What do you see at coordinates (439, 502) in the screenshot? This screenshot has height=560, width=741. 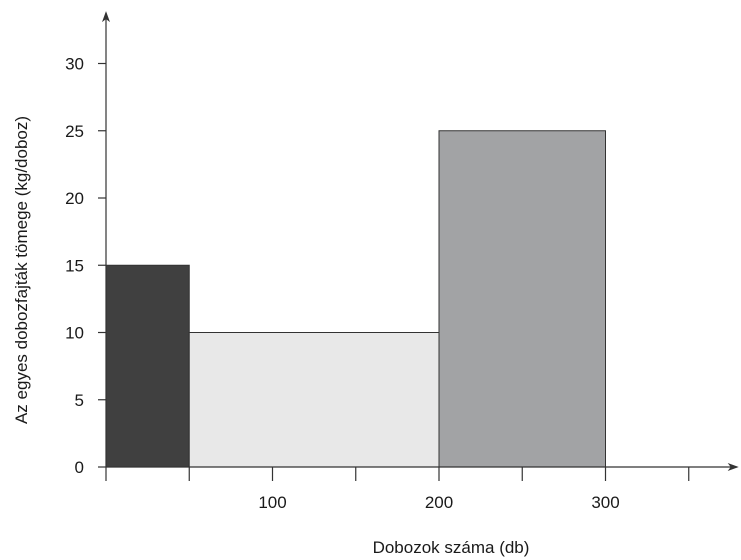 I see `x-tick-label-200: 200` at bounding box center [439, 502].